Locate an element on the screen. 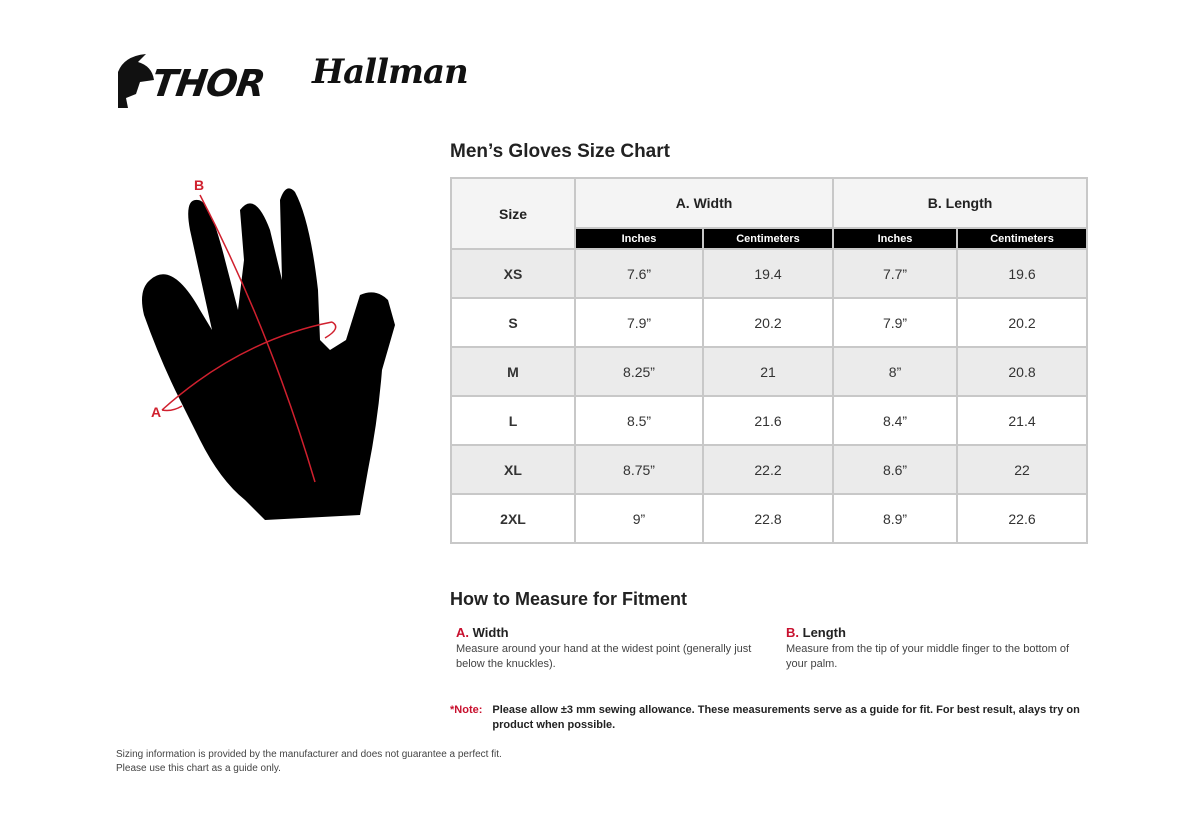  measure-title: How to Measure for Fitment is located at coordinates (569, 599).